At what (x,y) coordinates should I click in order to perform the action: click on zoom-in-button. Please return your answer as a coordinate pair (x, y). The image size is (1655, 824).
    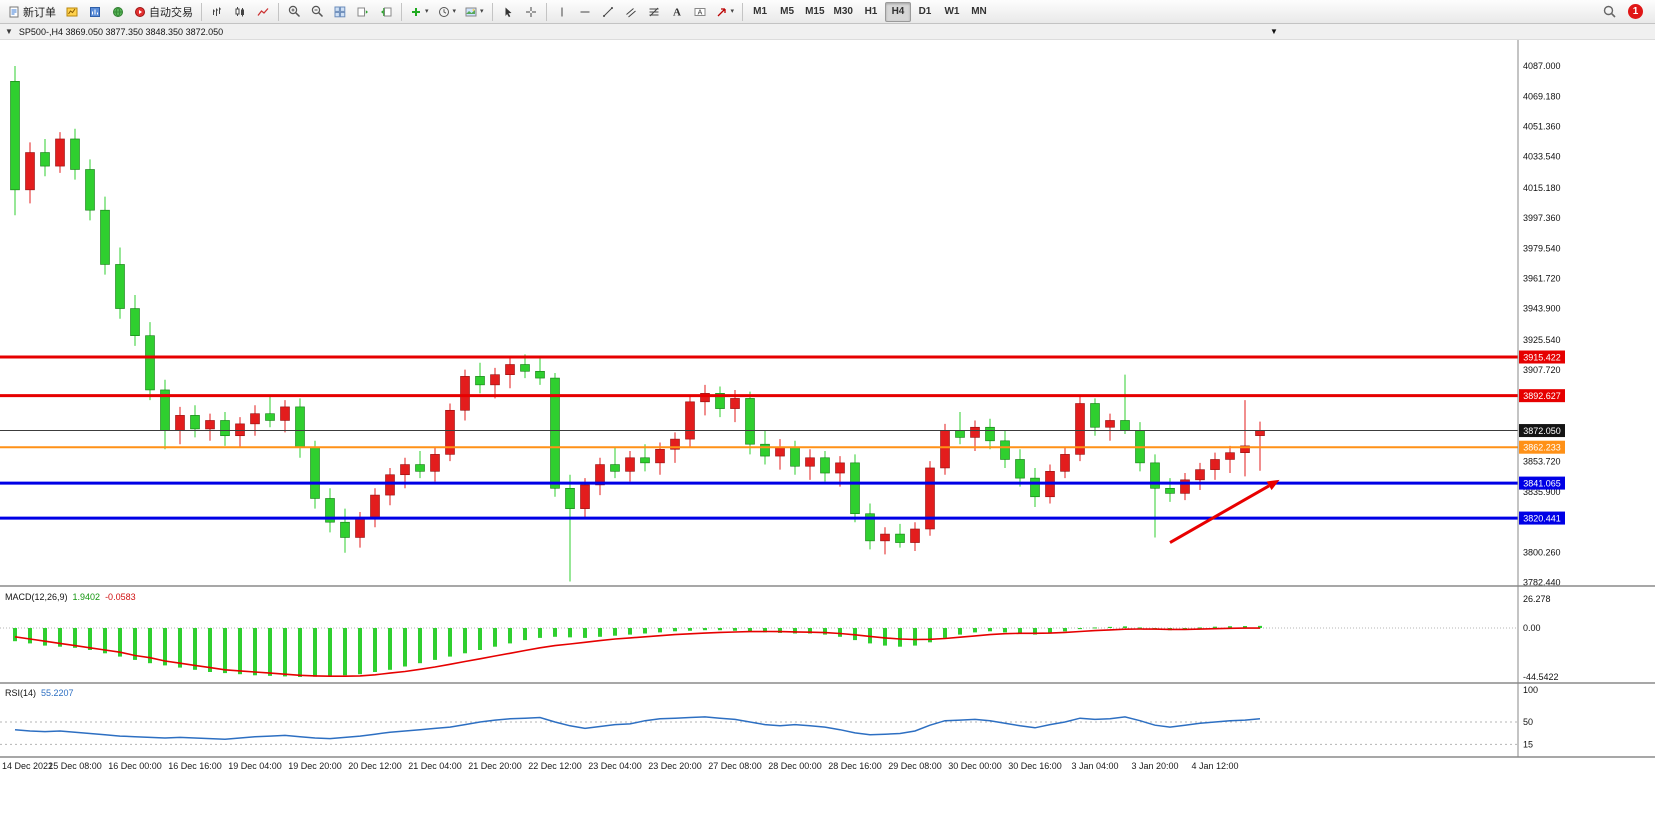
    Looking at the image, I should click on (294, 12).